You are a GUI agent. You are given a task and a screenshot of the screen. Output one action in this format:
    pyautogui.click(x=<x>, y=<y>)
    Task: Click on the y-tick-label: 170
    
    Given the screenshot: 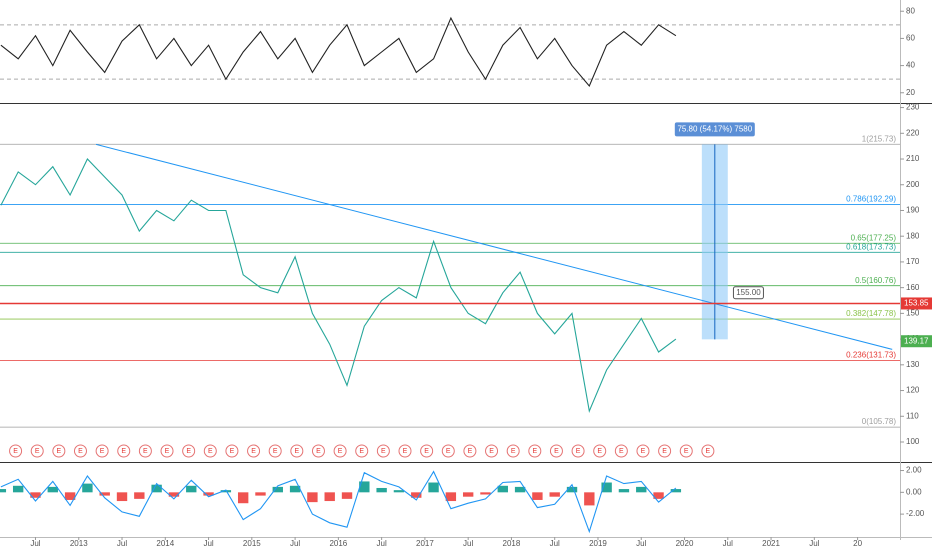 What is the action you would take?
    pyautogui.click(x=913, y=261)
    